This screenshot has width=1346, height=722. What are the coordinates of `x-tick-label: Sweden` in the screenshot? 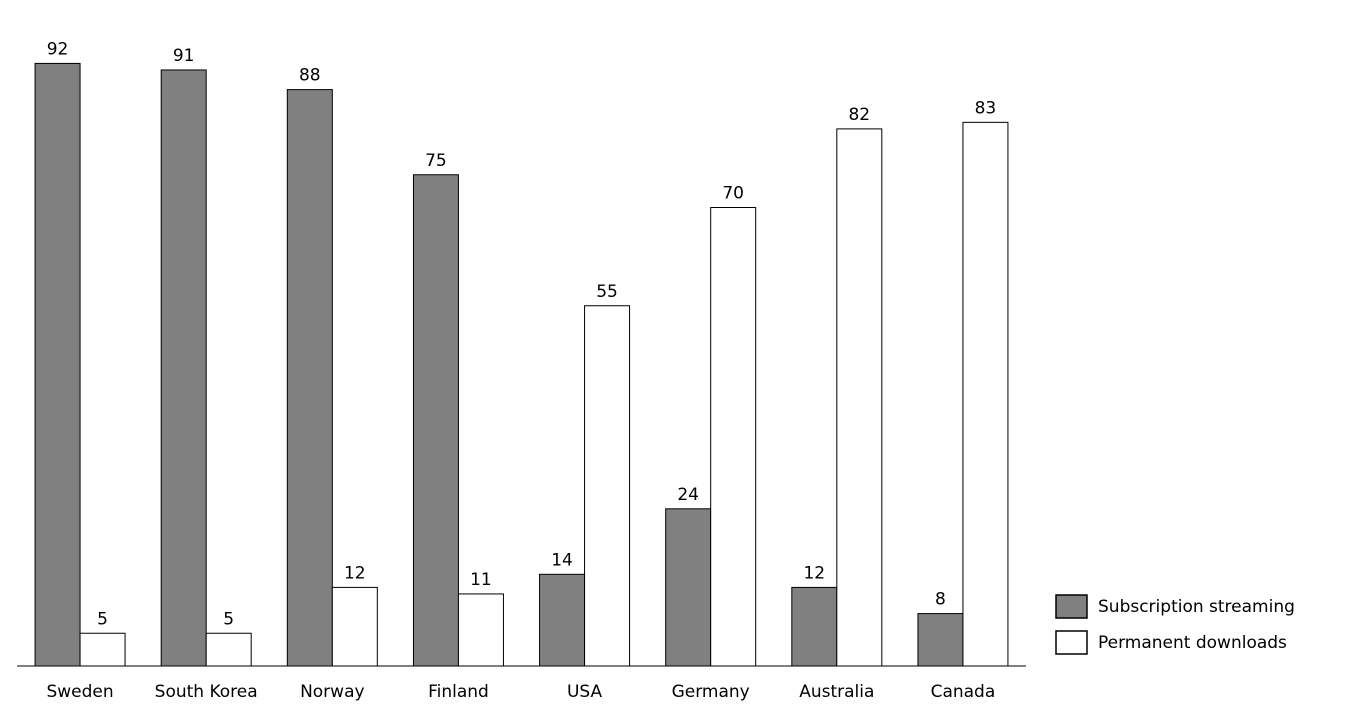 It's located at (79, 692).